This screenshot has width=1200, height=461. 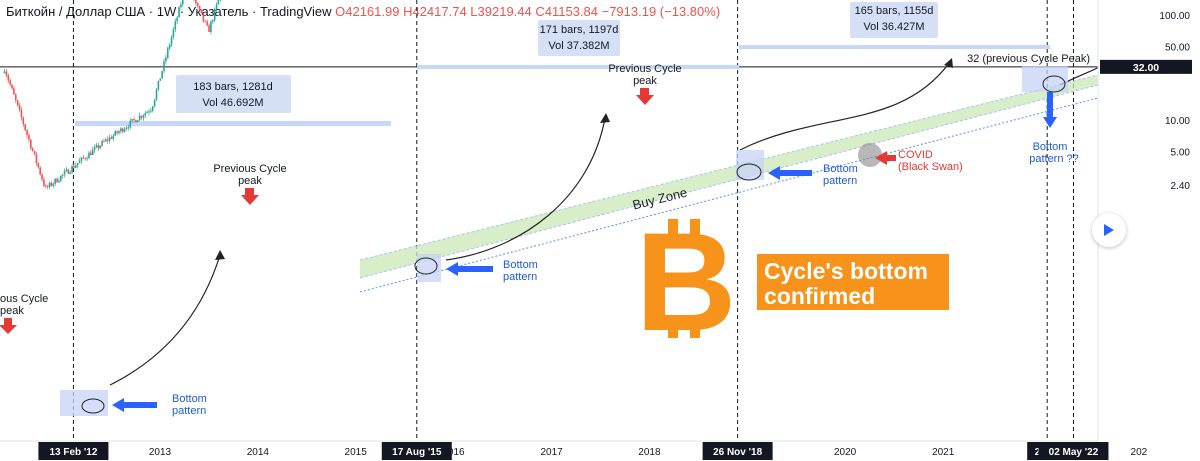 What do you see at coordinates (356, 452) in the screenshot?
I see `time-tick-label: 2015` at bounding box center [356, 452].